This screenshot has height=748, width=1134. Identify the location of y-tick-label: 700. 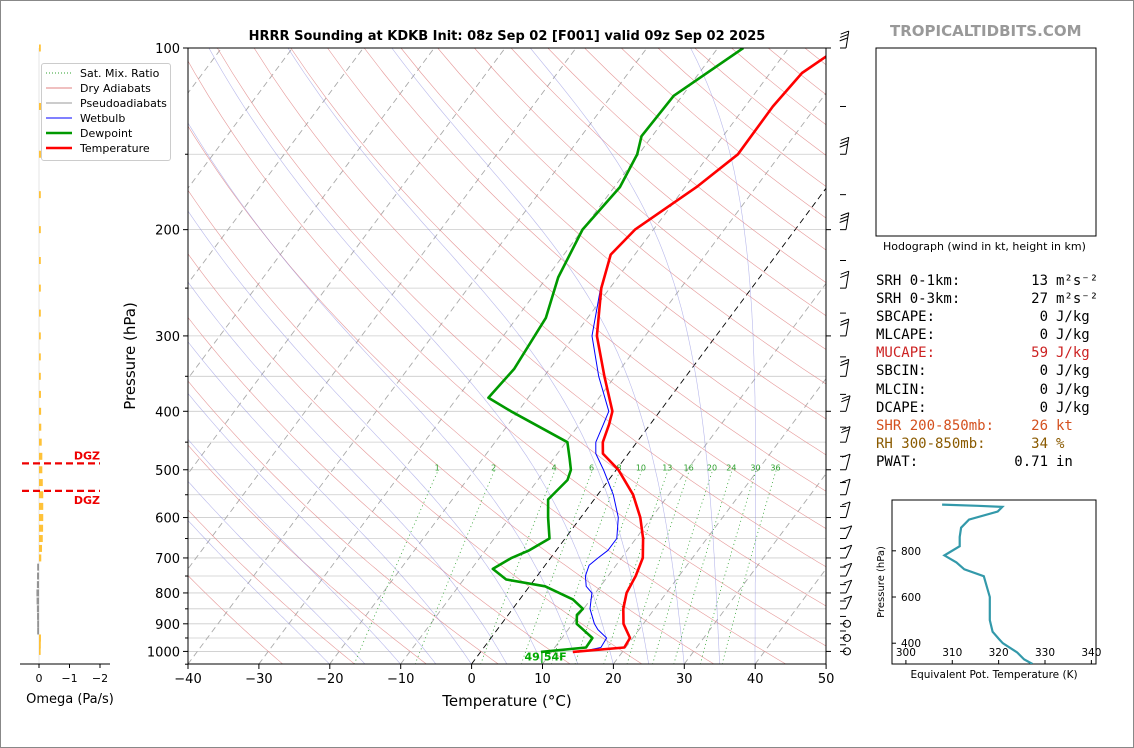
(167, 559).